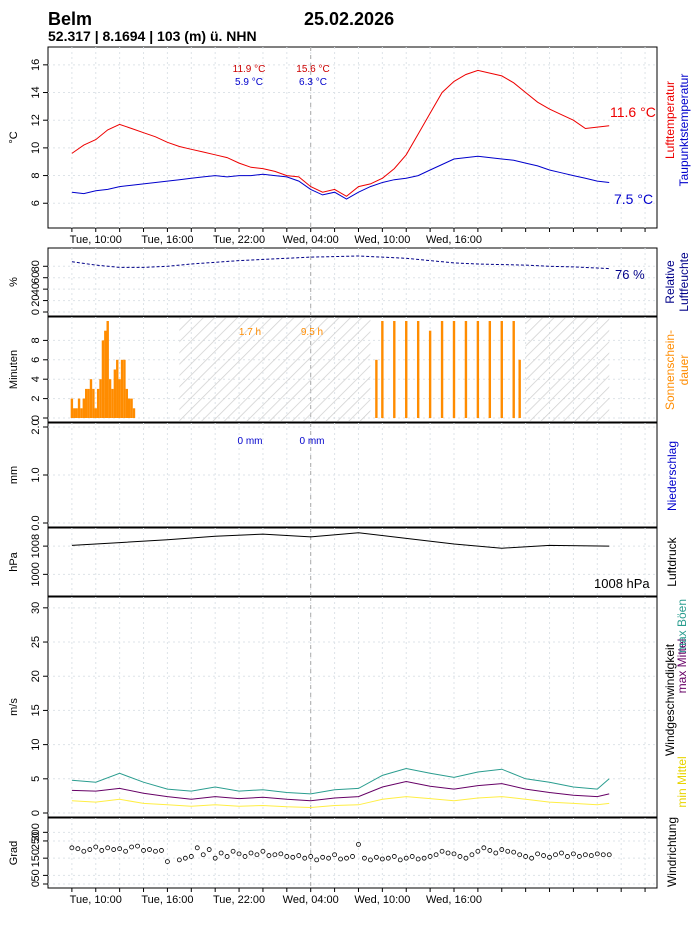 The width and height of the screenshot is (696, 930). I want to click on ytick-label-pressure: 1000, so click(36, 574).